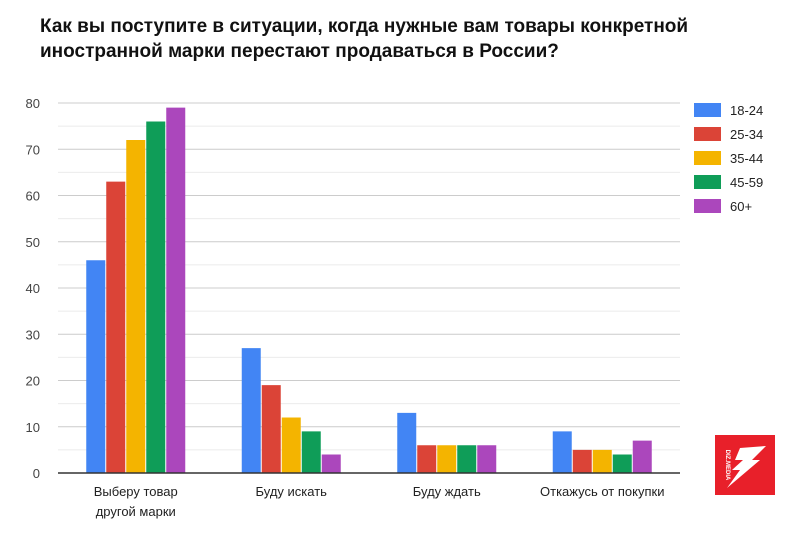 Image resolution: width=803 pixels, height=543 pixels. Describe the element at coordinates (727, 465) in the screenshot. I see `svg-text: DIZ.MEDIA` at that location.